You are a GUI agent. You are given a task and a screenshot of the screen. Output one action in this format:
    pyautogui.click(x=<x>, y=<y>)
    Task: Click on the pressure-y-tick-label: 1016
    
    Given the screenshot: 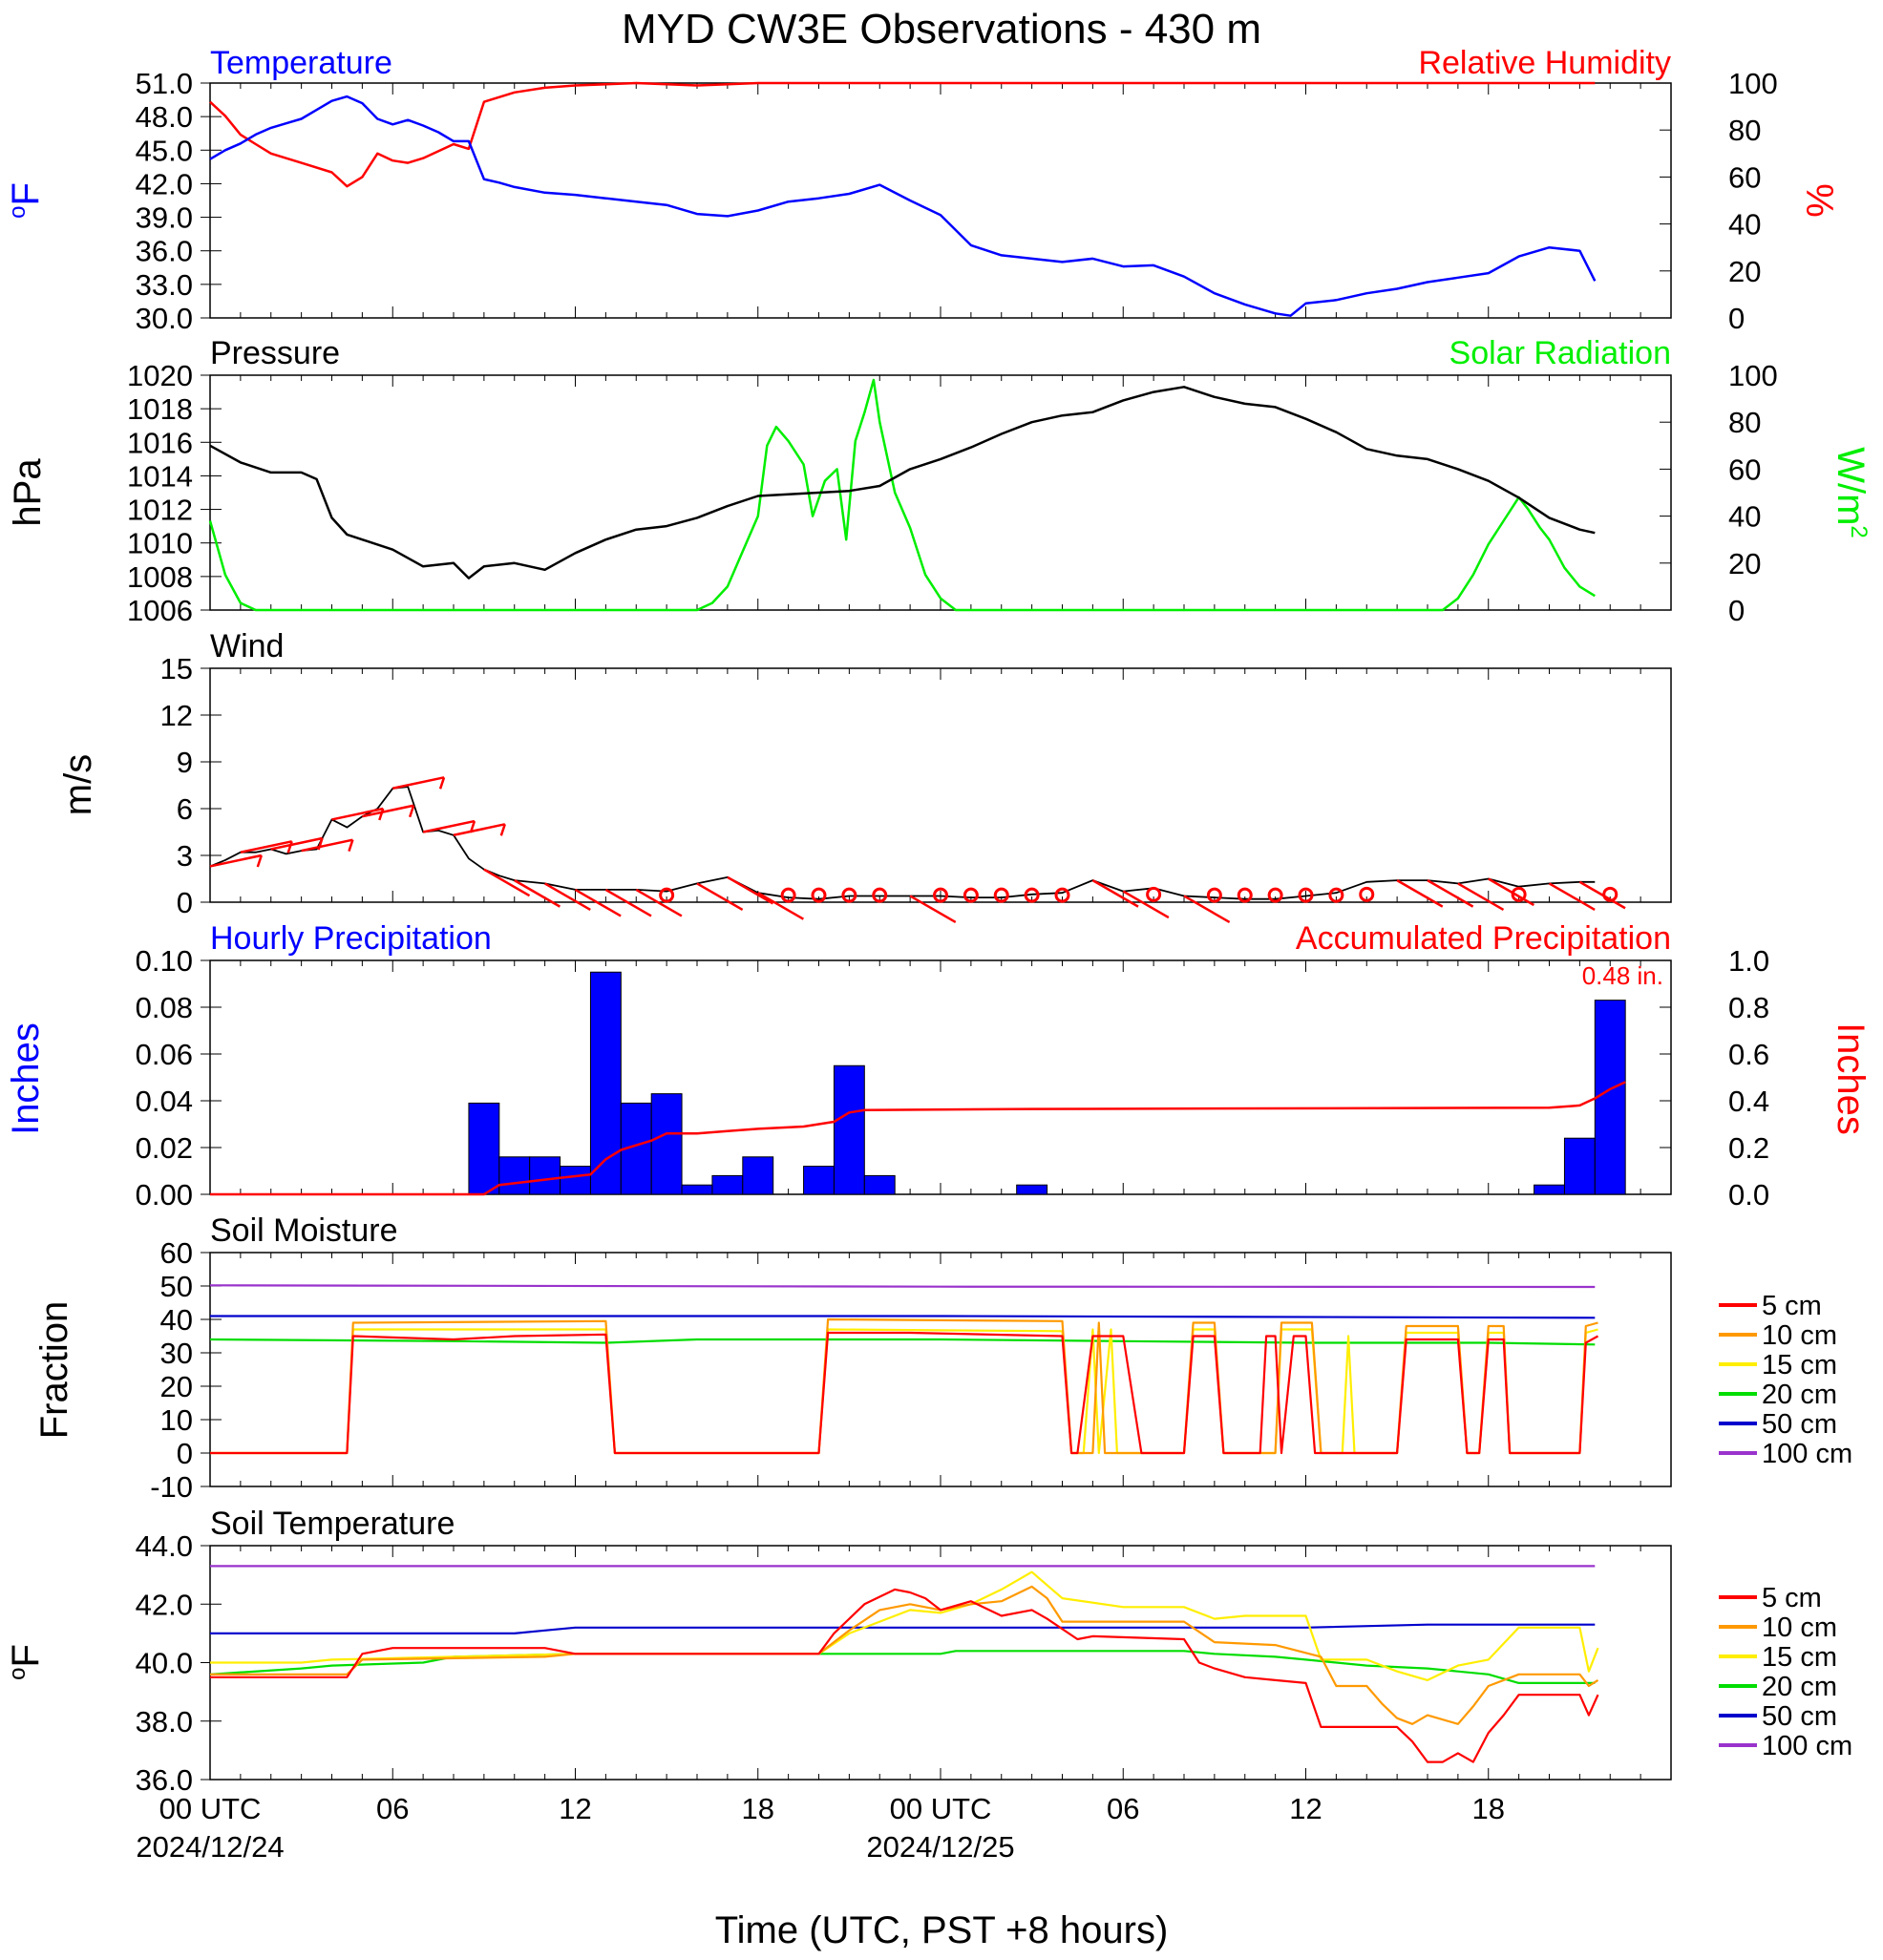 What is the action you would take?
    pyautogui.click(x=160, y=442)
    